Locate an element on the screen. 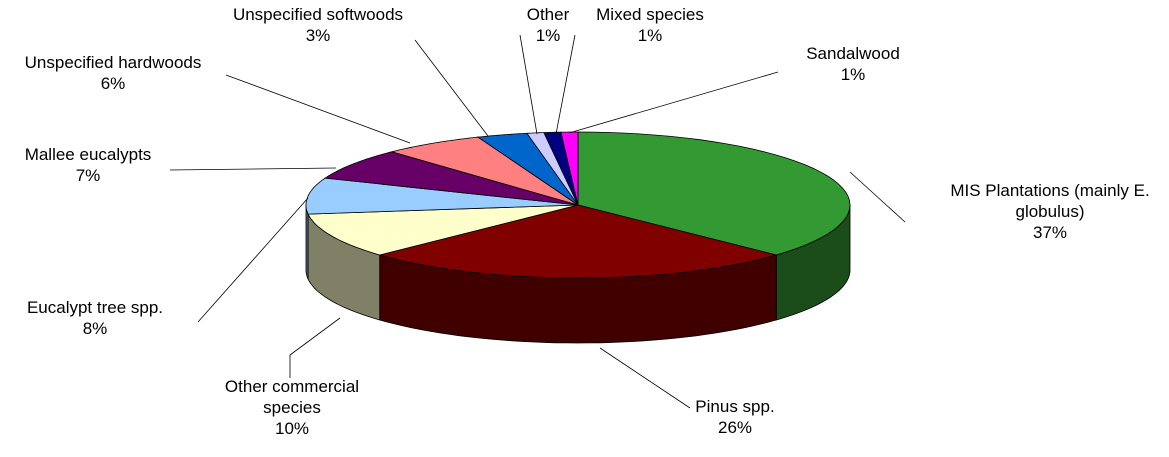 The height and width of the screenshot is (457, 1169). value-label: 37% is located at coordinates (1050, 232).